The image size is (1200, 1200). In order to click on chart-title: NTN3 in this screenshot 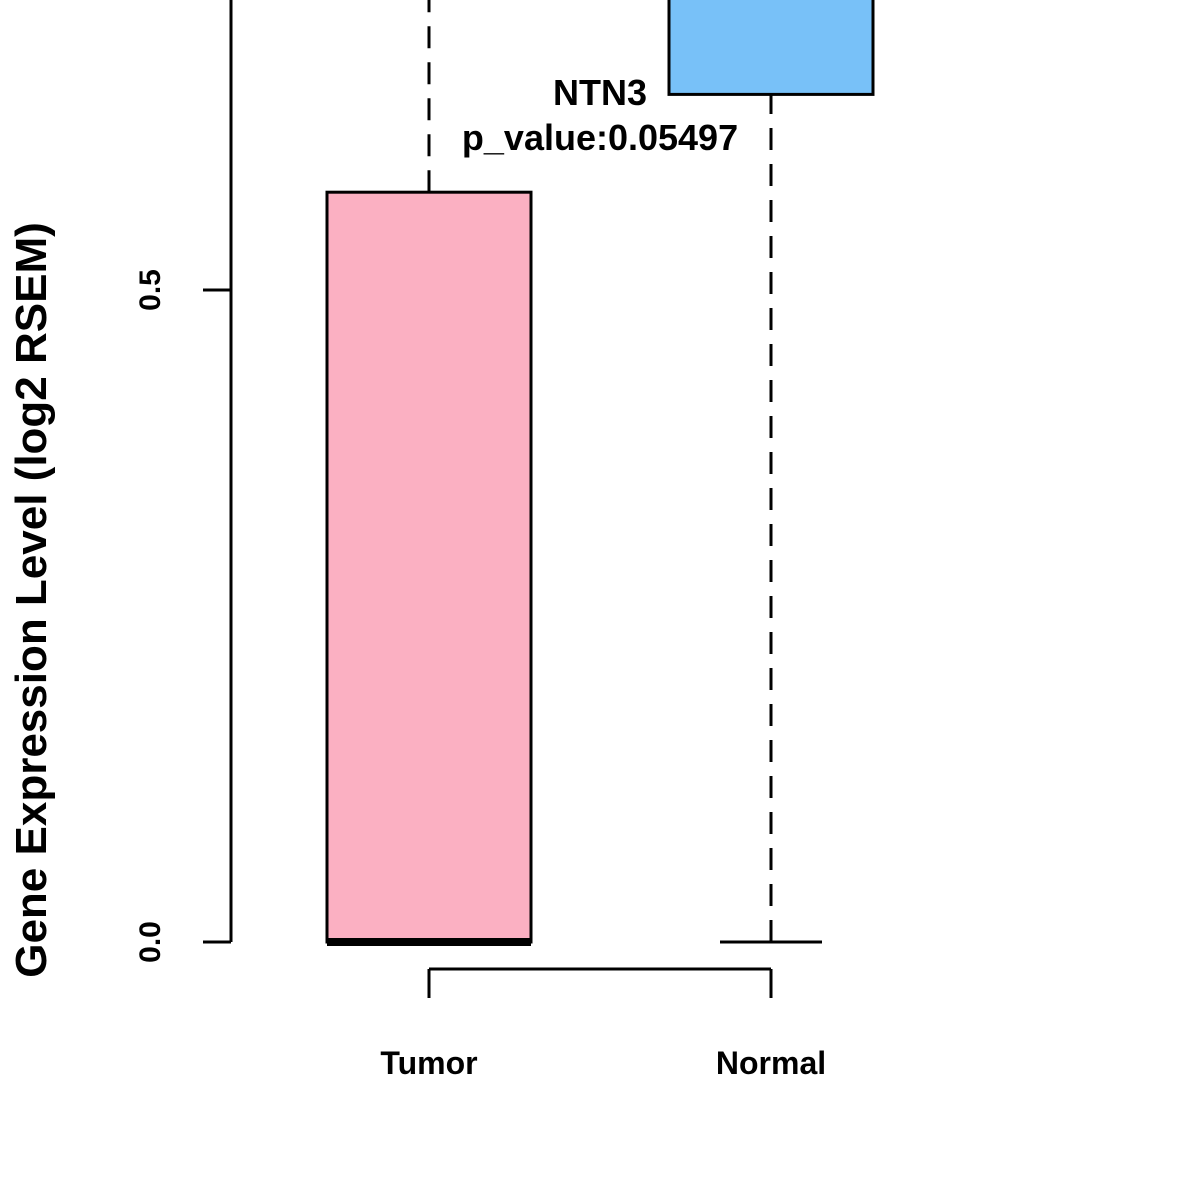, I will do `click(600, 92)`.